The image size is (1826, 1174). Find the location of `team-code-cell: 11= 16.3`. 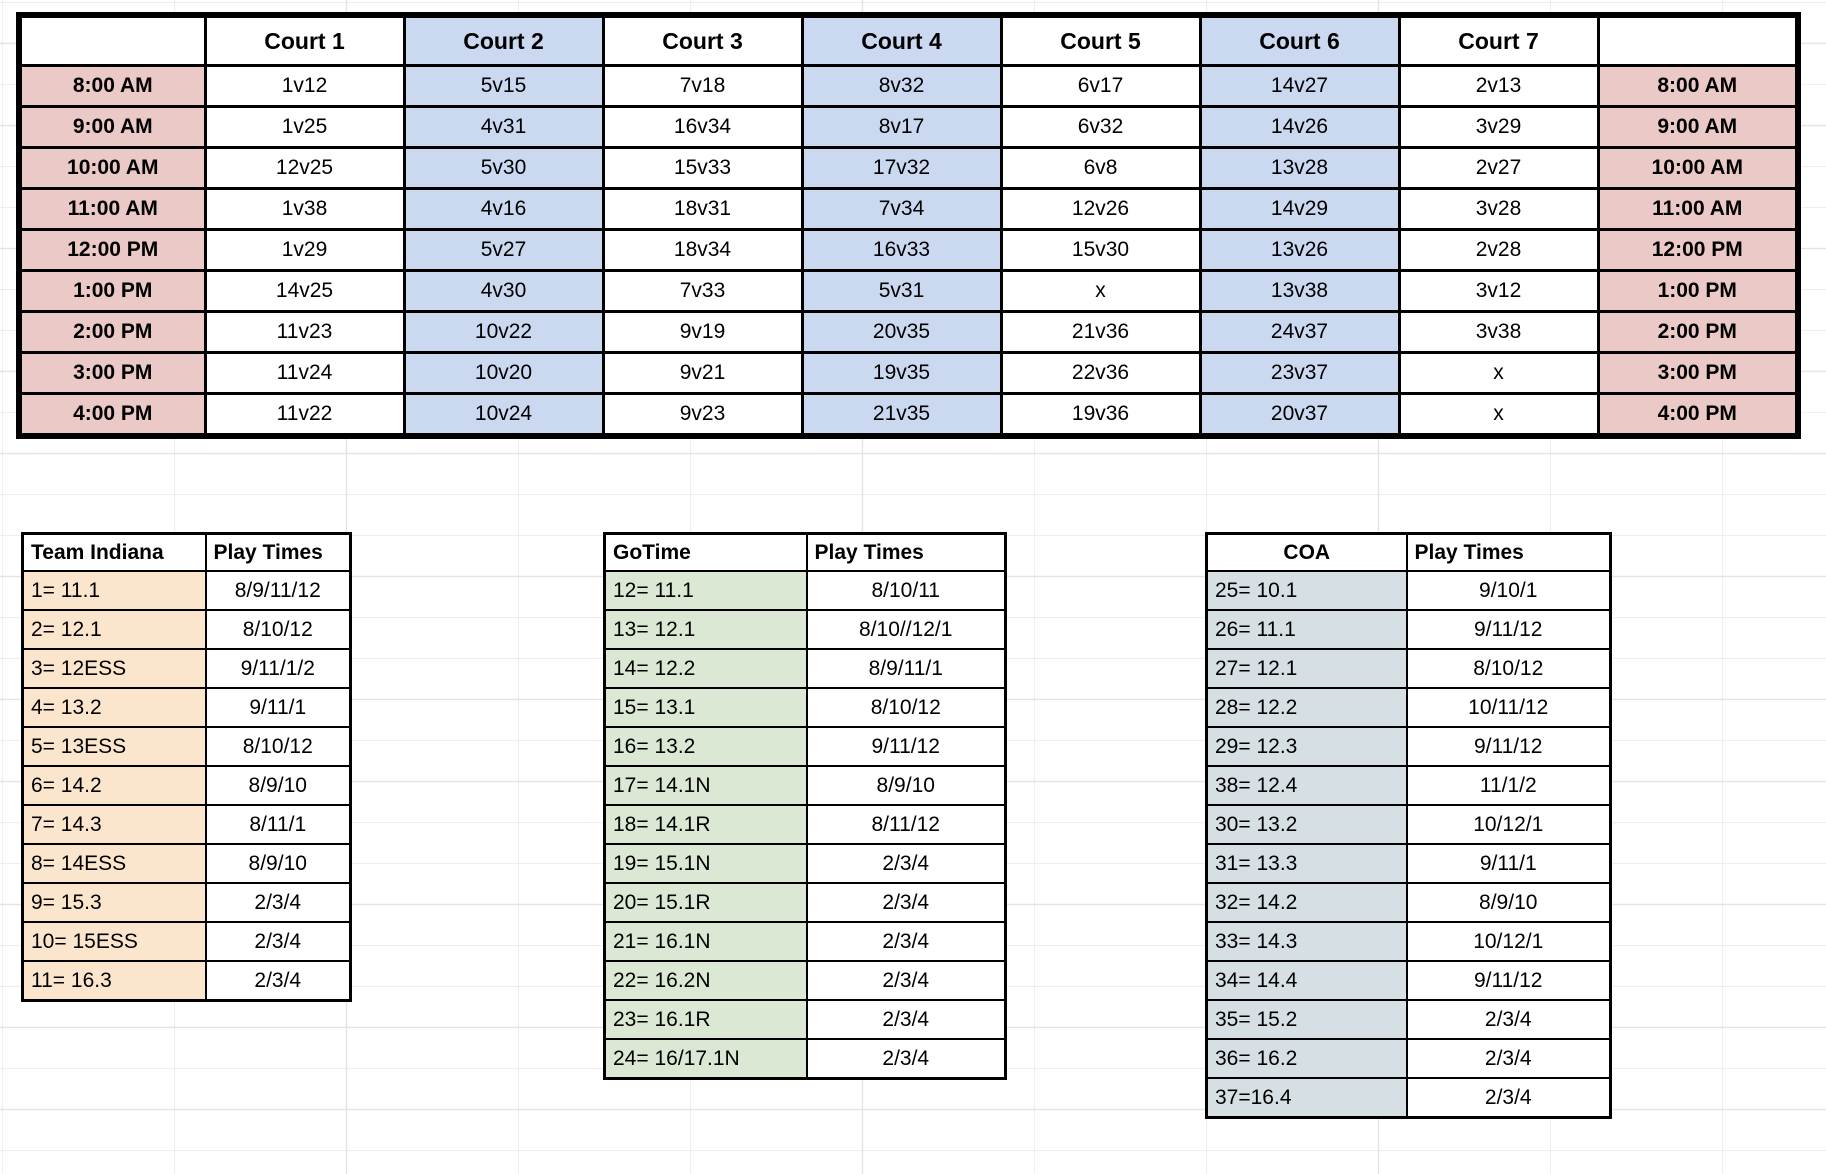

team-code-cell: 11= 16.3 is located at coordinates (114, 981).